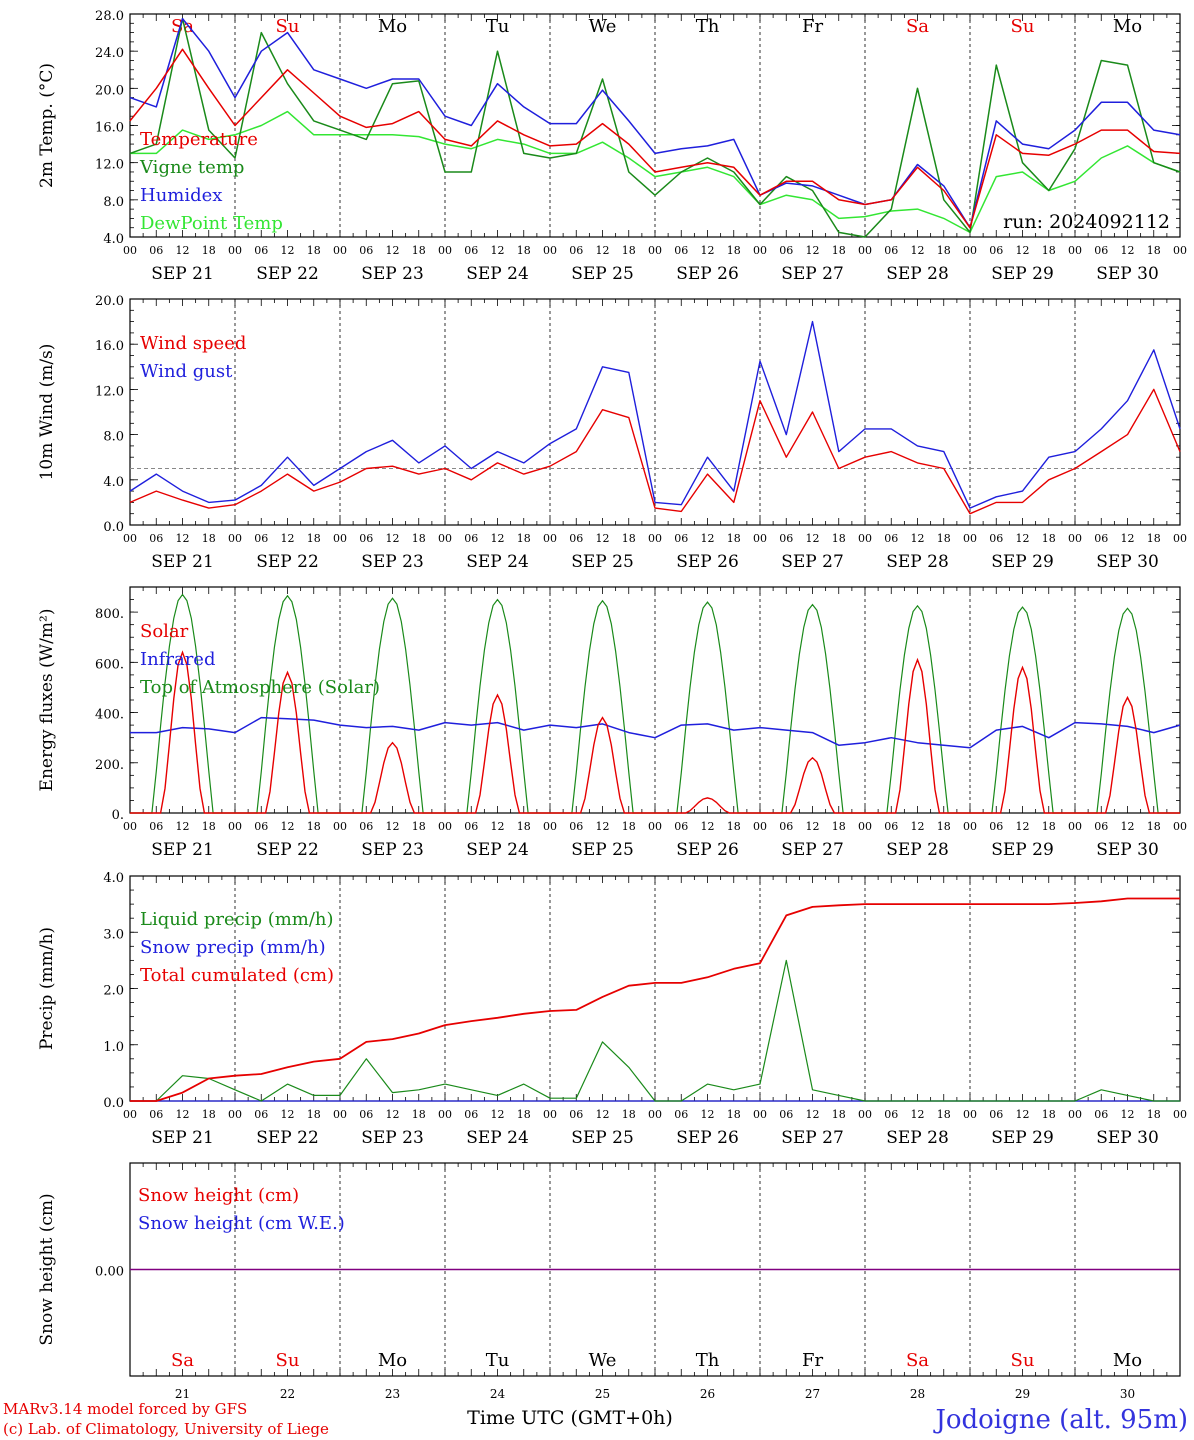  I want to click on x-date-label: SEP 27, so click(812, 850).